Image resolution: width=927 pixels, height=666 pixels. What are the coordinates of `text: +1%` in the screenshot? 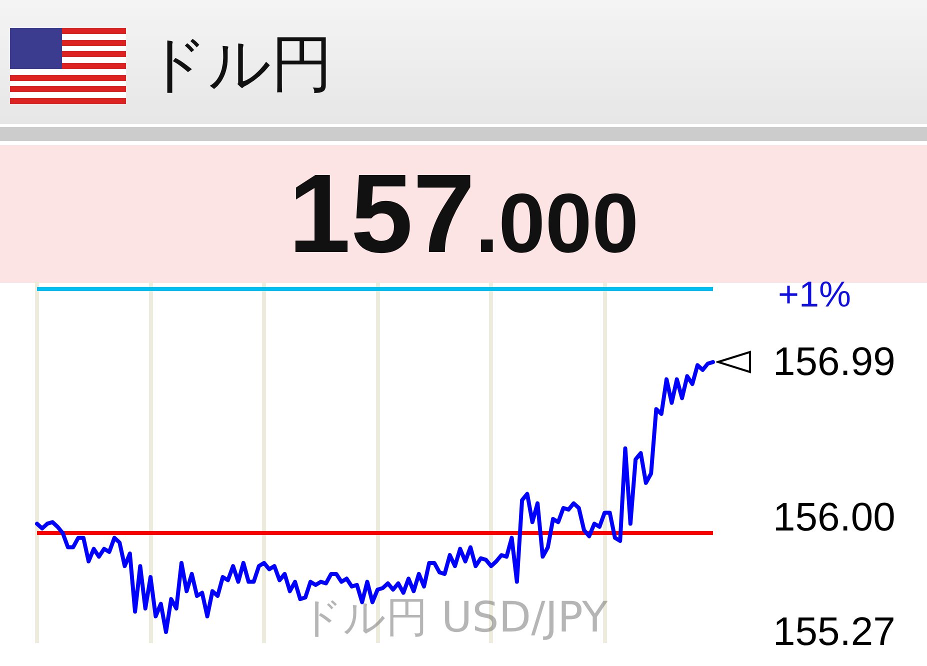 It's located at (815, 294).